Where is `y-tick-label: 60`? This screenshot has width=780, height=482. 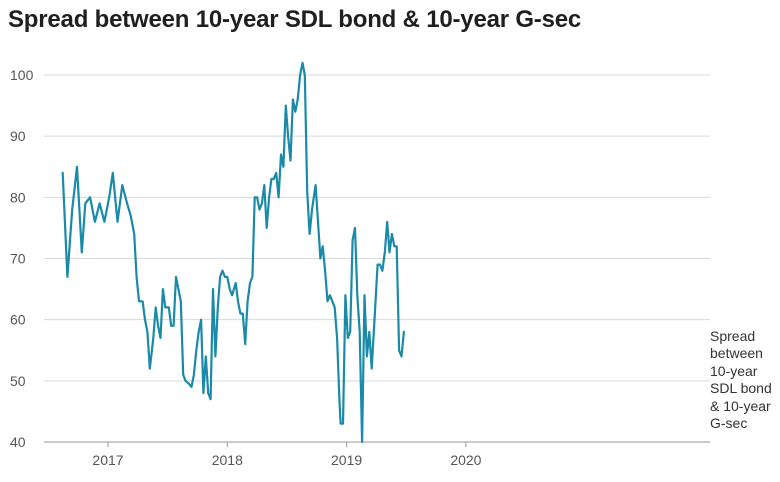
y-tick-label: 60 is located at coordinates (18, 320).